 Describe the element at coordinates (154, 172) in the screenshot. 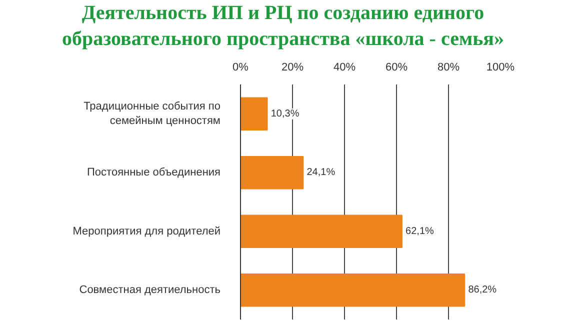

I see `y-tick-label: Постоянные объединения` at that location.